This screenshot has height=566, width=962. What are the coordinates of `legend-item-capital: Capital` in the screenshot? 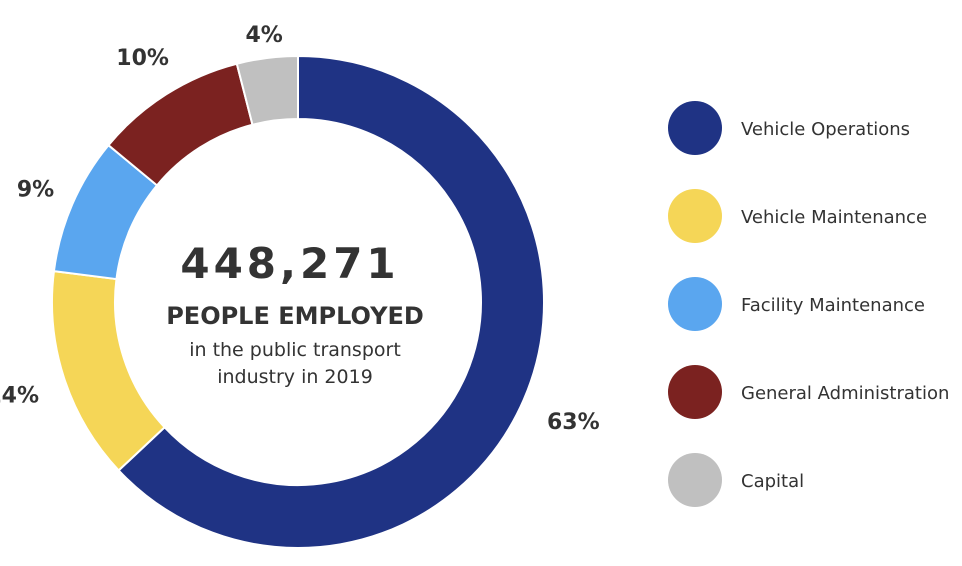 It's located at (736, 480).